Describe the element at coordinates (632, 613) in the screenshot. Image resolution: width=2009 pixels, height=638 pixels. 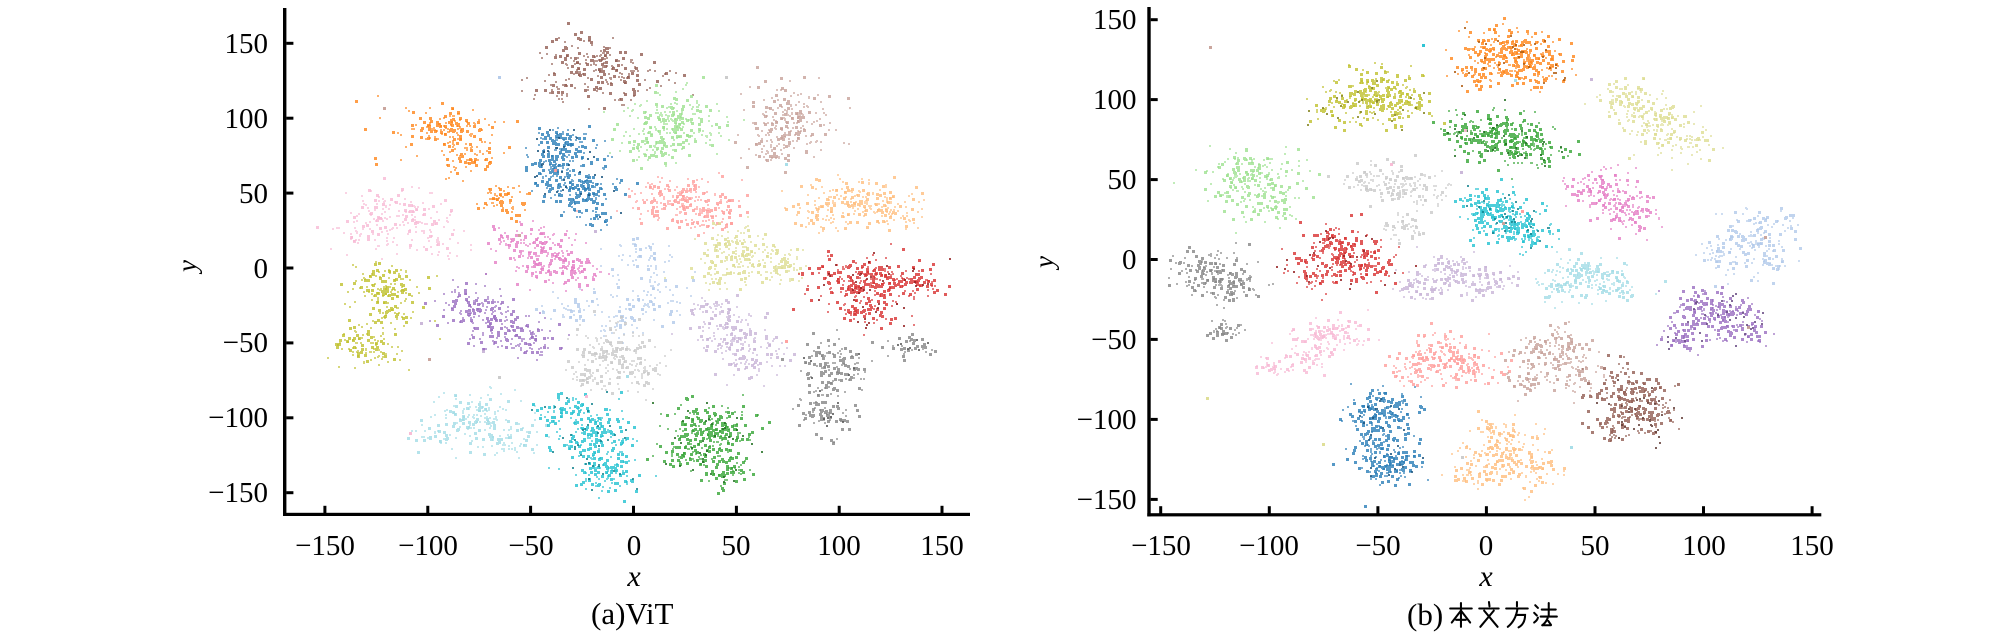
I see `svg-text: (a)ViT` at that location.